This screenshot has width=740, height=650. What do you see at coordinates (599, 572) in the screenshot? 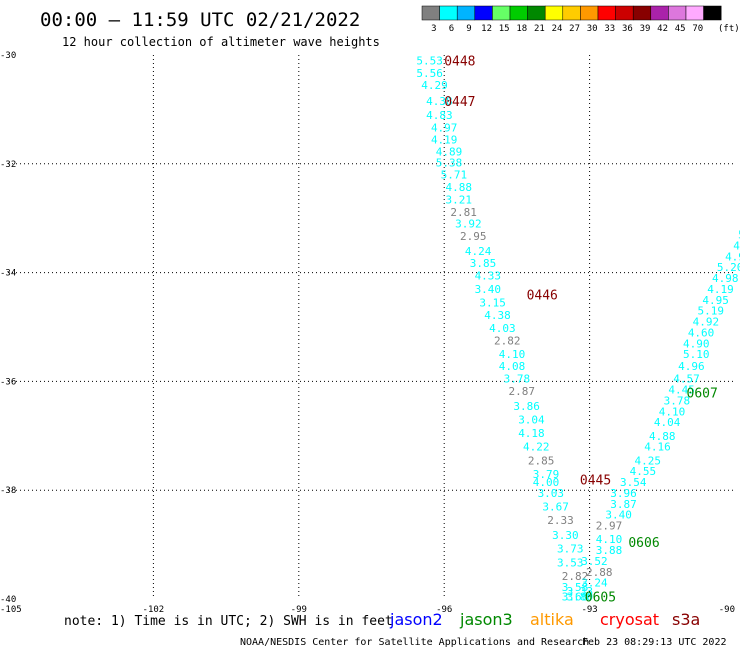
I see `wave-height-point: 2.88` at bounding box center [599, 572].